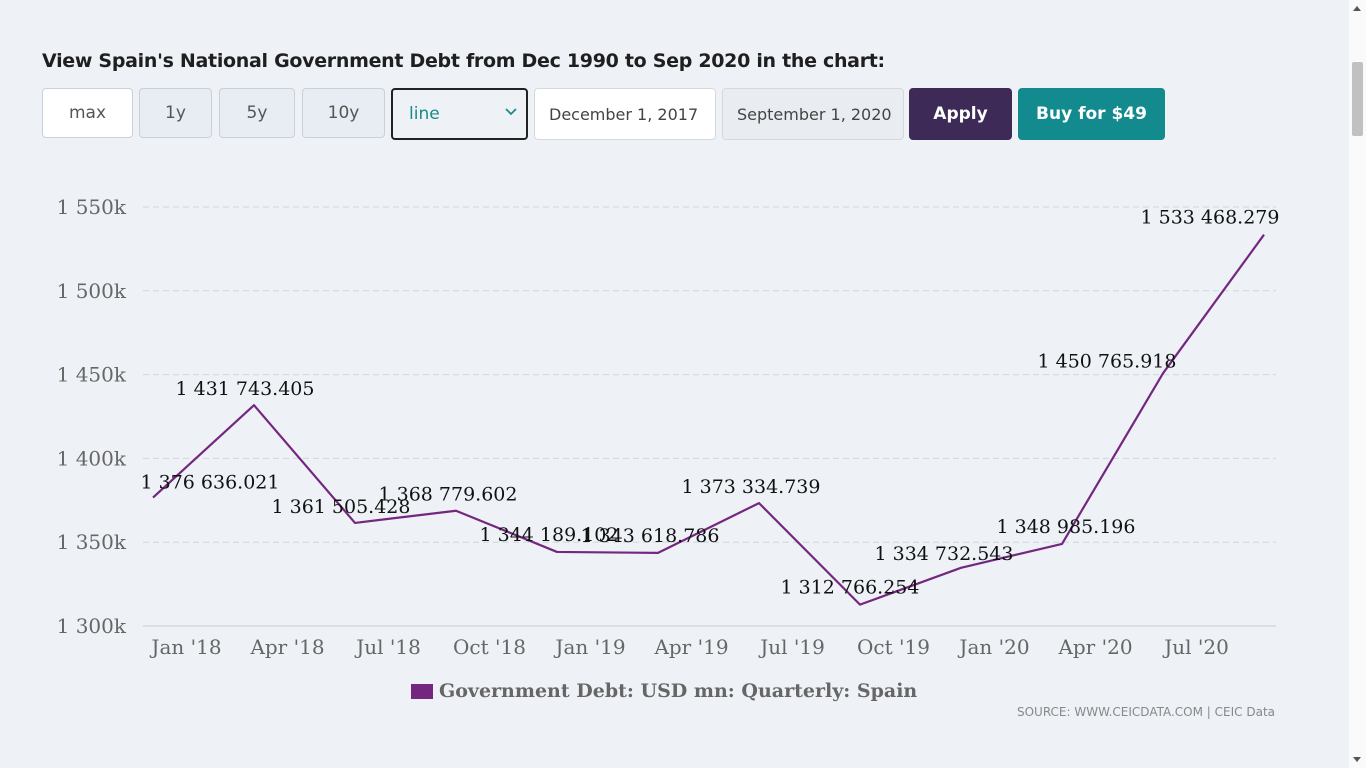 This screenshot has height=768, width=1366. Describe the element at coordinates (589, 647) in the screenshot. I see `x-tick-label: Jan '19` at that location.